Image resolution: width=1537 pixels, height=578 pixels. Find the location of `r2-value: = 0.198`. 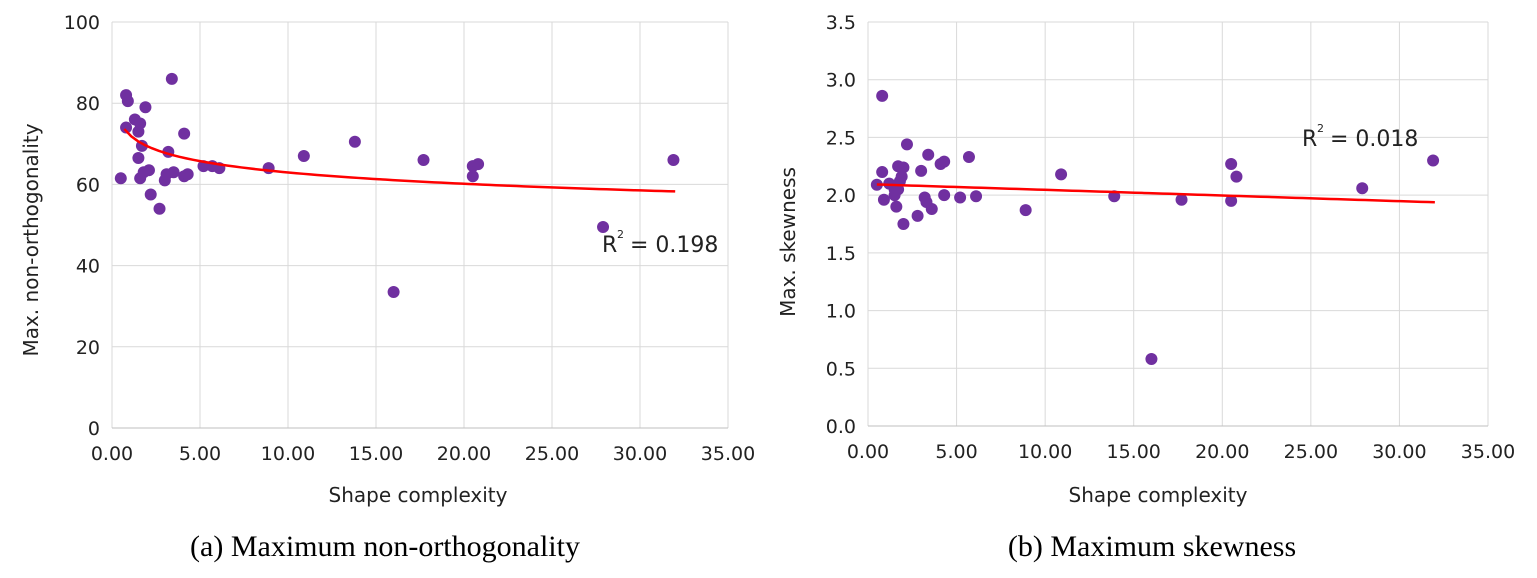

r2-value: = 0.198 is located at coordinates (674, 245).